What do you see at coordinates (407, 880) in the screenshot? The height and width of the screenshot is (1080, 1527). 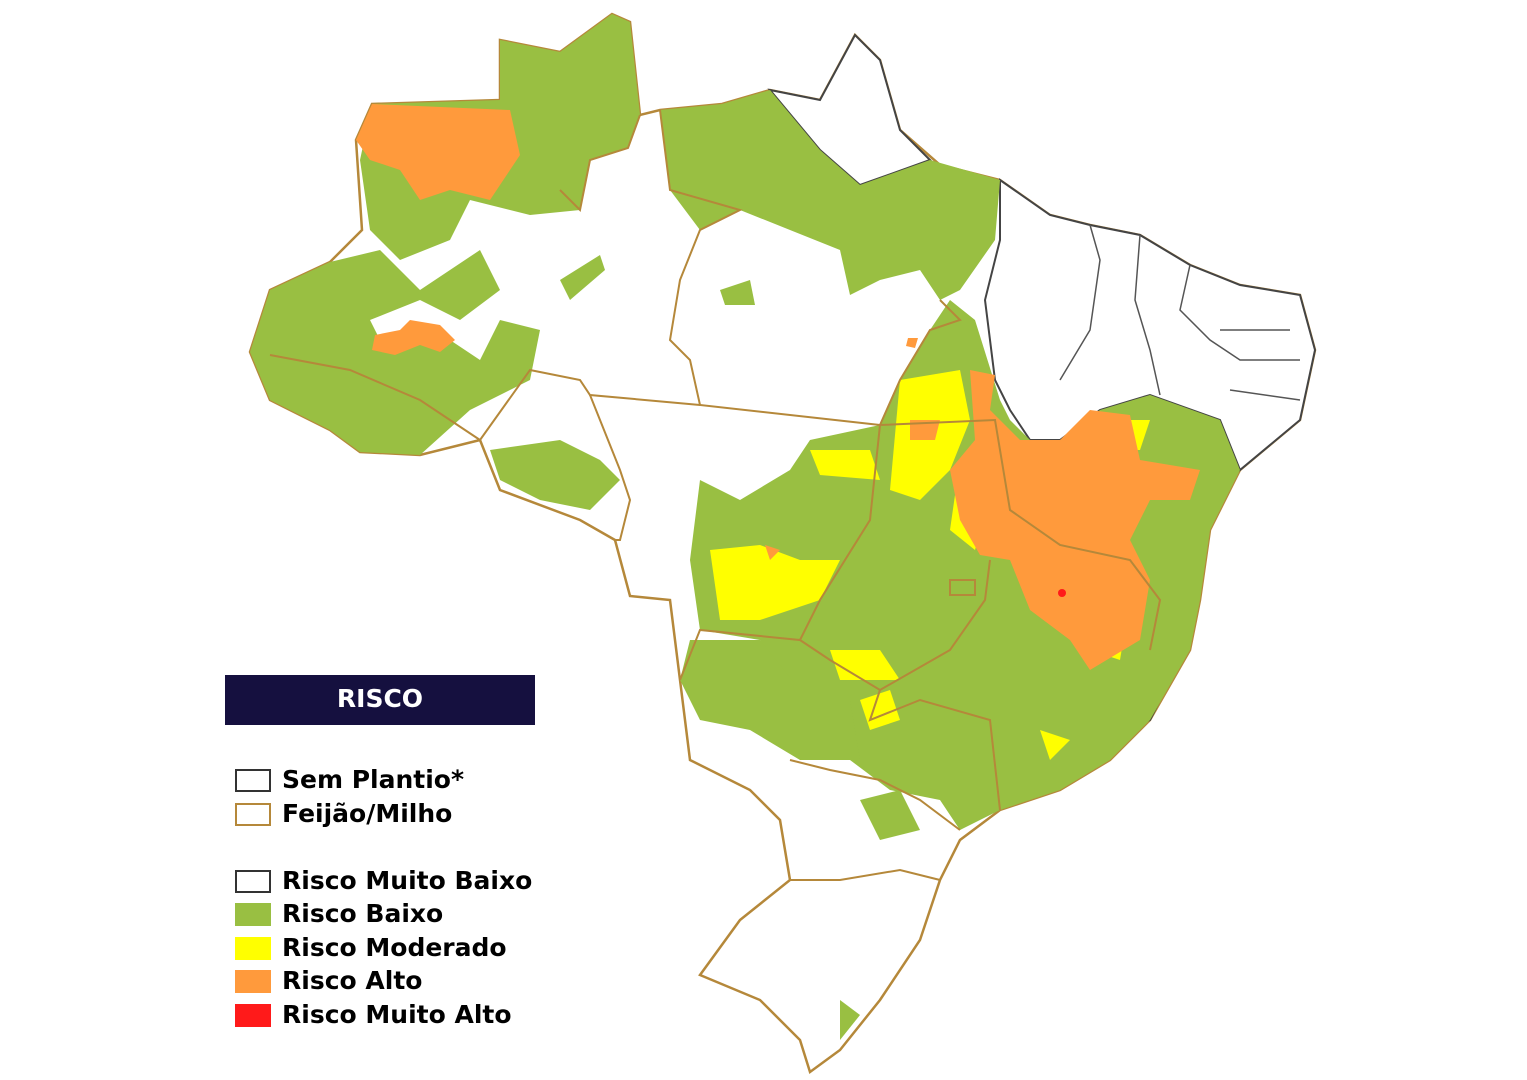 I see `legend-label: Risco Muito Baixo` at bounding box center [407, 880].